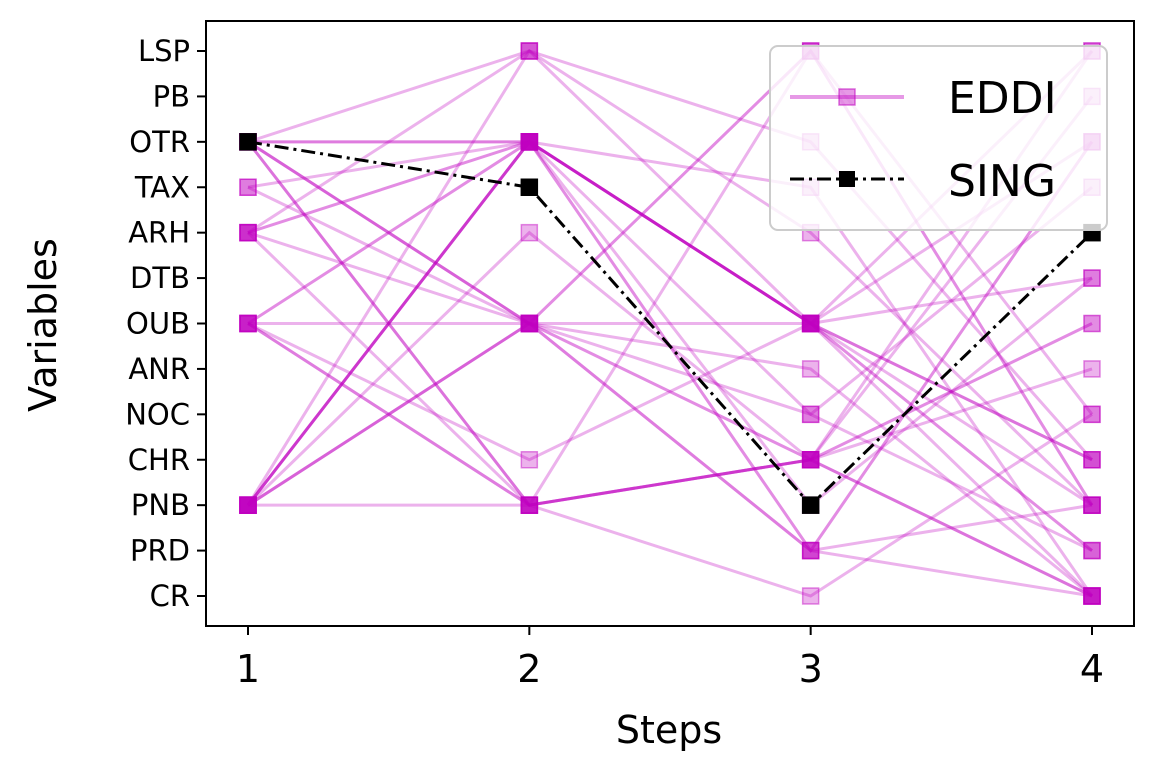 Image resolution: width=1158 pixels, height=774 pixels. Describe the element at coordinates (811, 669) in the screenshot. I see `x-tick-label: 3` at that location.